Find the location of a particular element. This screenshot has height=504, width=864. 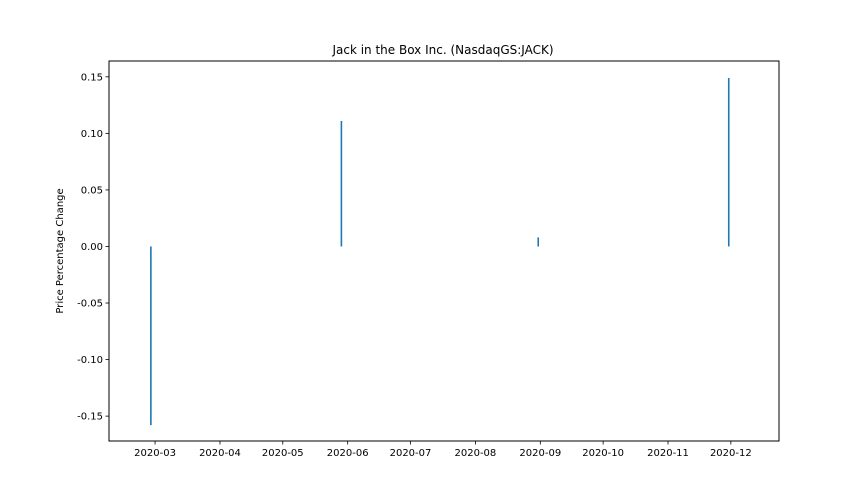

y-tick-label: 0.05 is located at coordinates (92, 190).